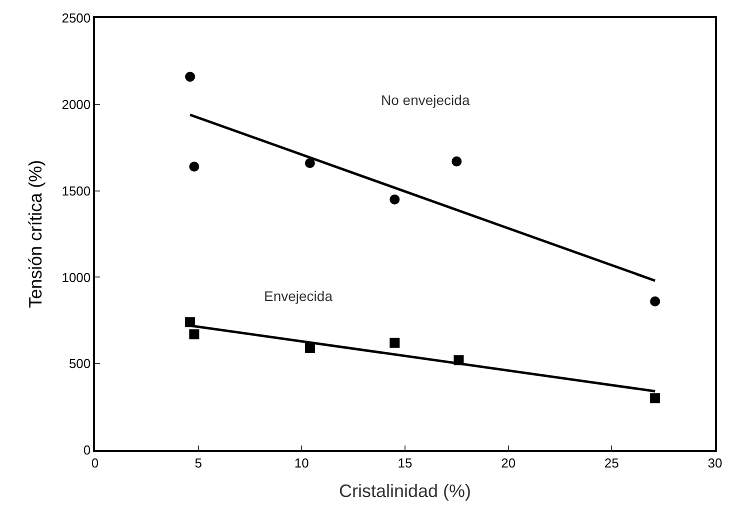 This screenshot has height=525, width=732. I want to click on x-axis-title: Cristalinidad (%), so click(405, 490).